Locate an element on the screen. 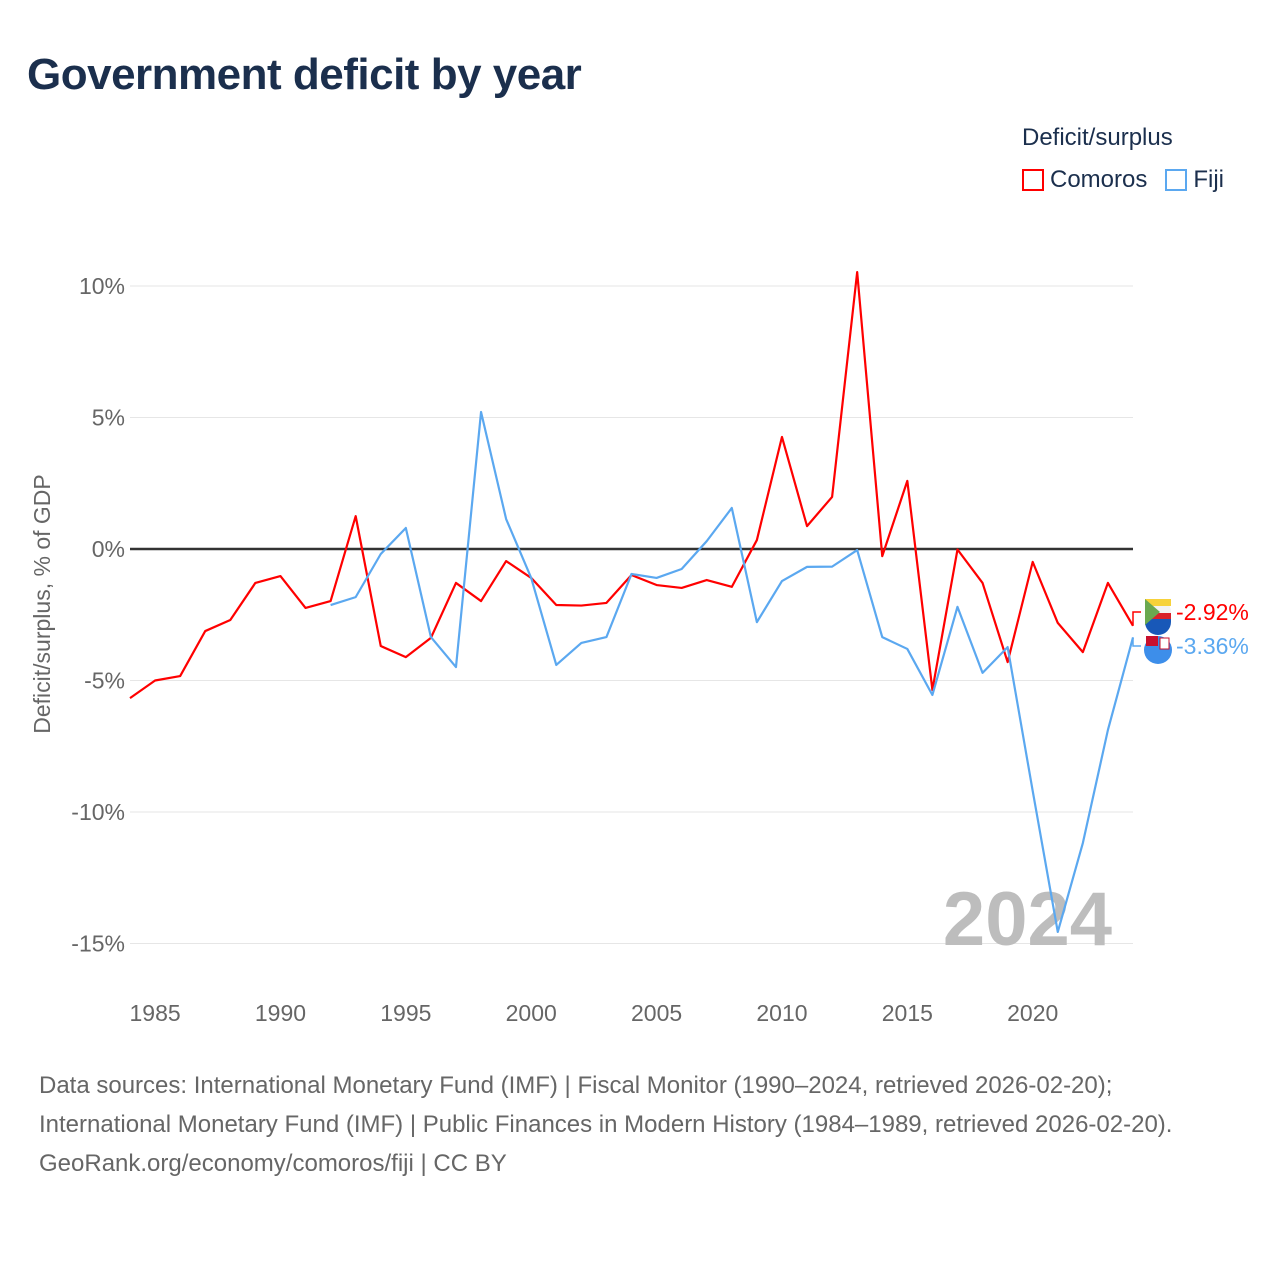 Image resolution: width=1280 pixels, height=1280 pixels. y-tick-label: 0% is located at coordinates (108, 549).